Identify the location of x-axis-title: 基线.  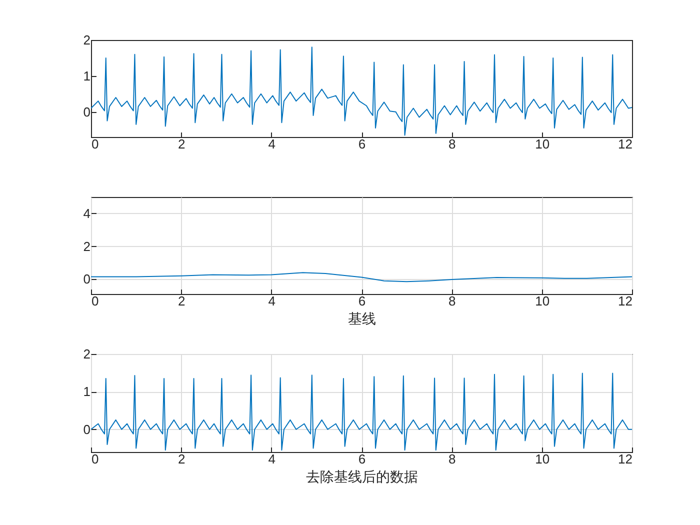
(362, 318).